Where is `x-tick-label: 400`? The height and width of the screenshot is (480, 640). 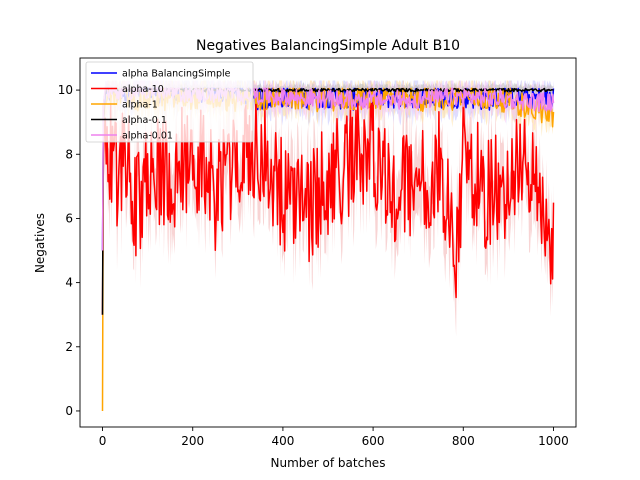
x-tick-label: 400 is located at coordinates (282, 441).